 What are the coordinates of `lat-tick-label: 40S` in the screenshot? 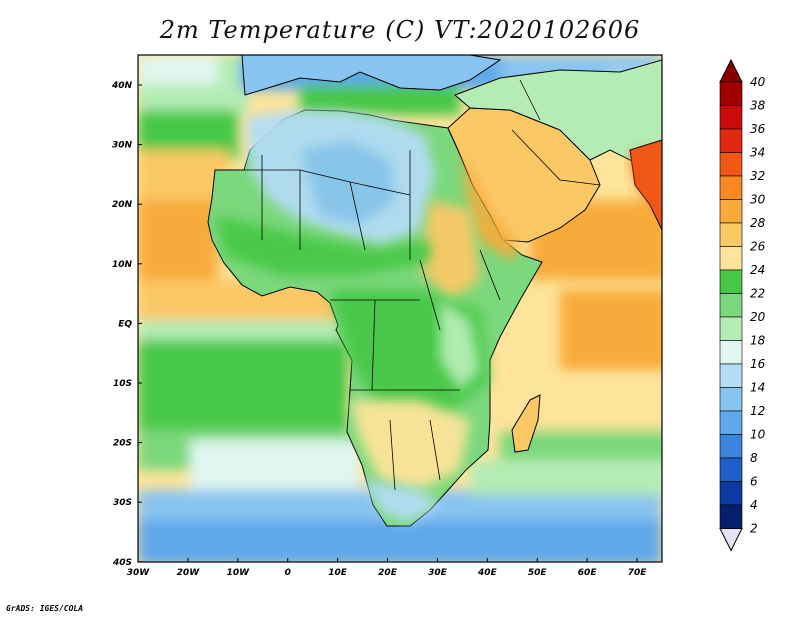 It's located at (122, 563).